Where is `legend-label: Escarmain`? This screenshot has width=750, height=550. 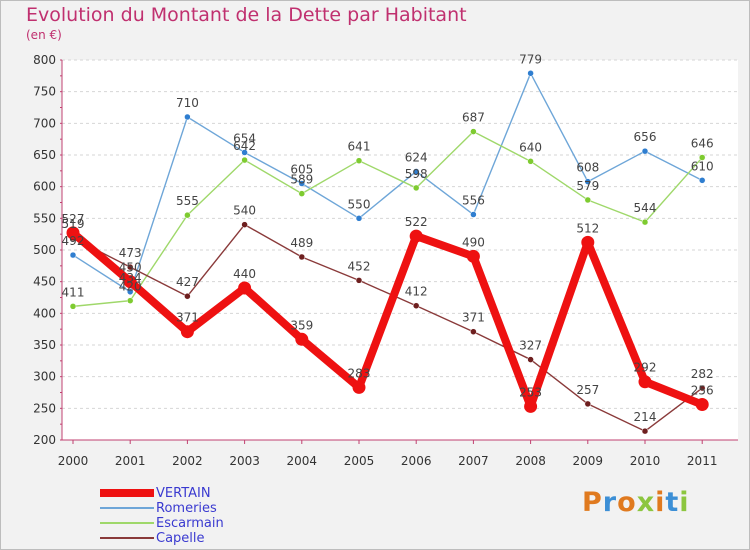 legend-label: Escarmain is located at coordinates (190, 523).